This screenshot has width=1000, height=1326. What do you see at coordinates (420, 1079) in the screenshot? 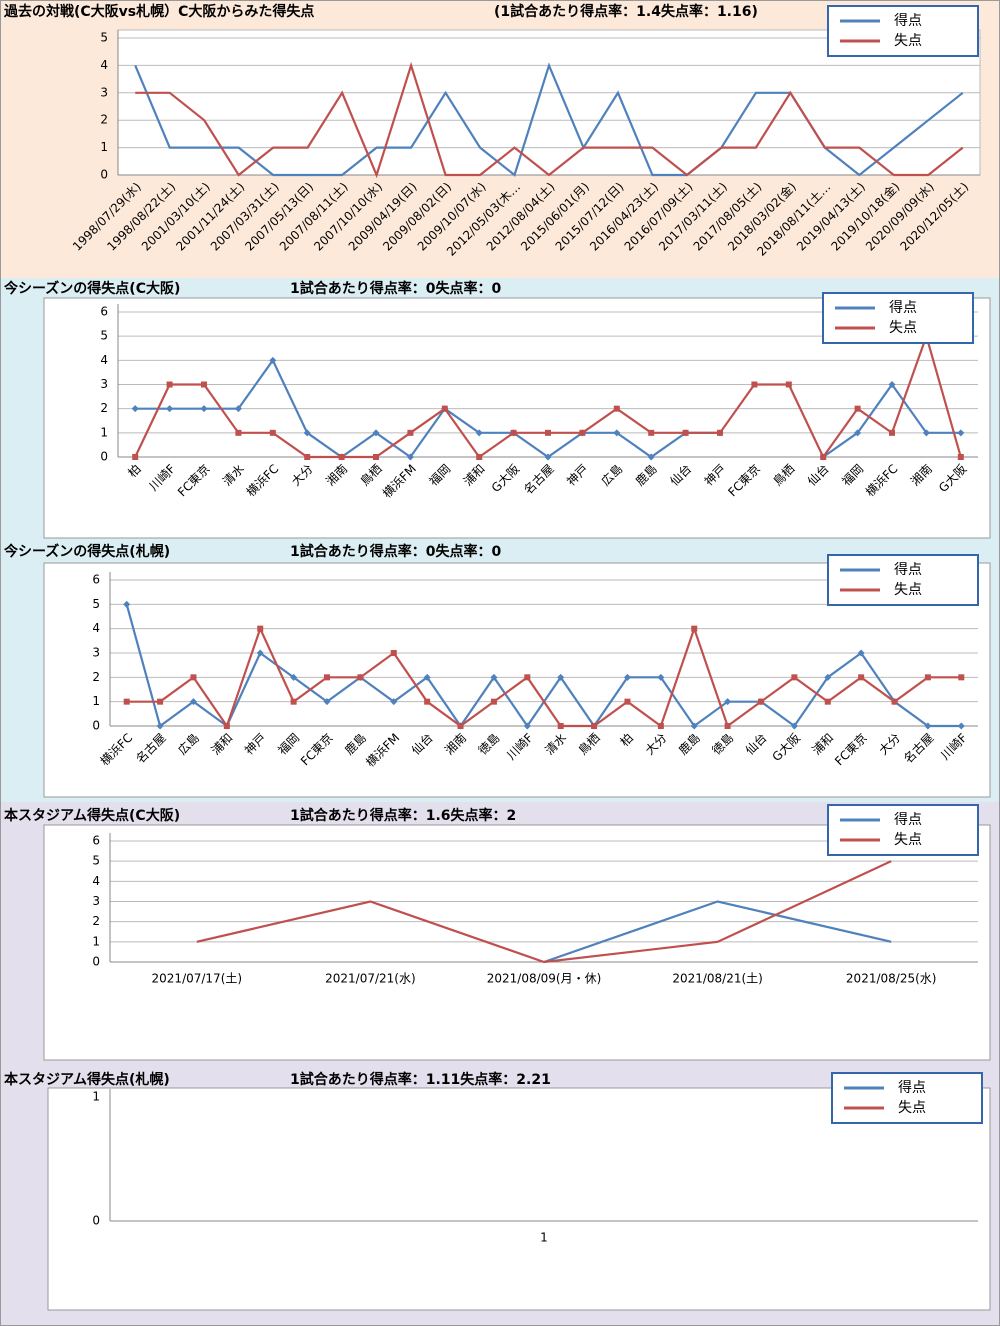
I see `chart-subtitle: 1試合あたり得点率：1.11失点率：2.21` at bounding box center [420, 1079].